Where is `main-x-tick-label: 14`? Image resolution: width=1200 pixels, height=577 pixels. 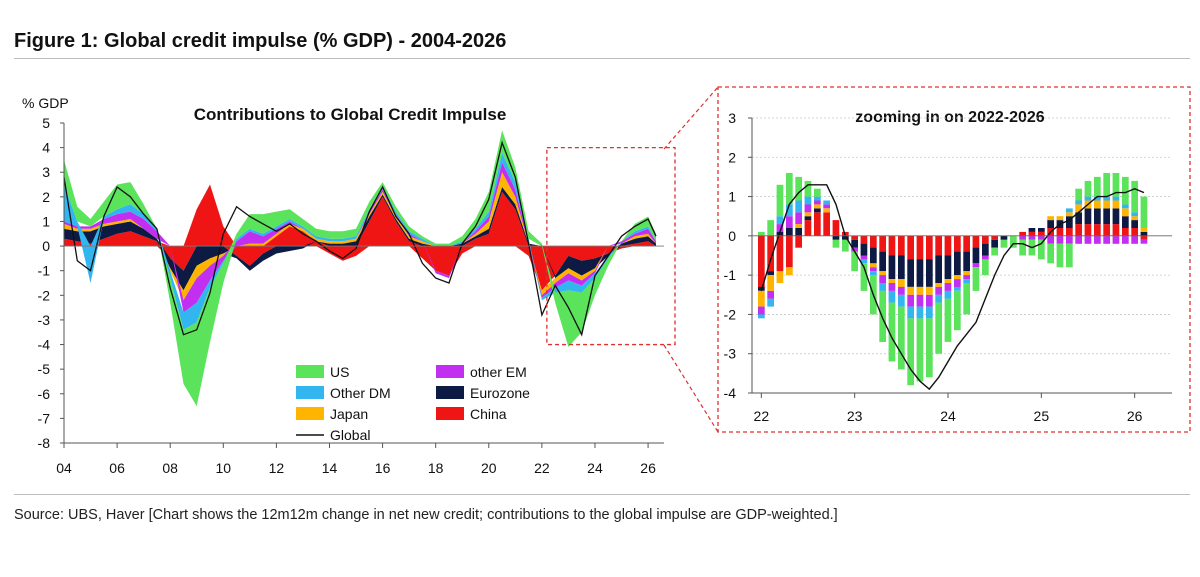 main-x-tick-label: 14 is located at coordinates (330, 468).